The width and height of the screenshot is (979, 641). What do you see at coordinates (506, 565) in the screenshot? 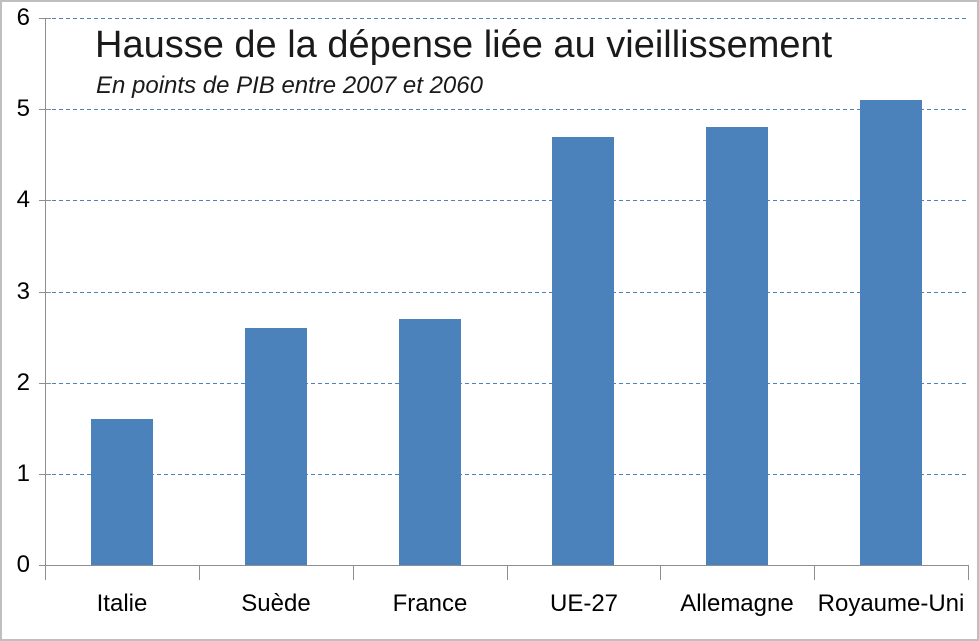
I see `x-axis-line` at bounding box center [506, 565].